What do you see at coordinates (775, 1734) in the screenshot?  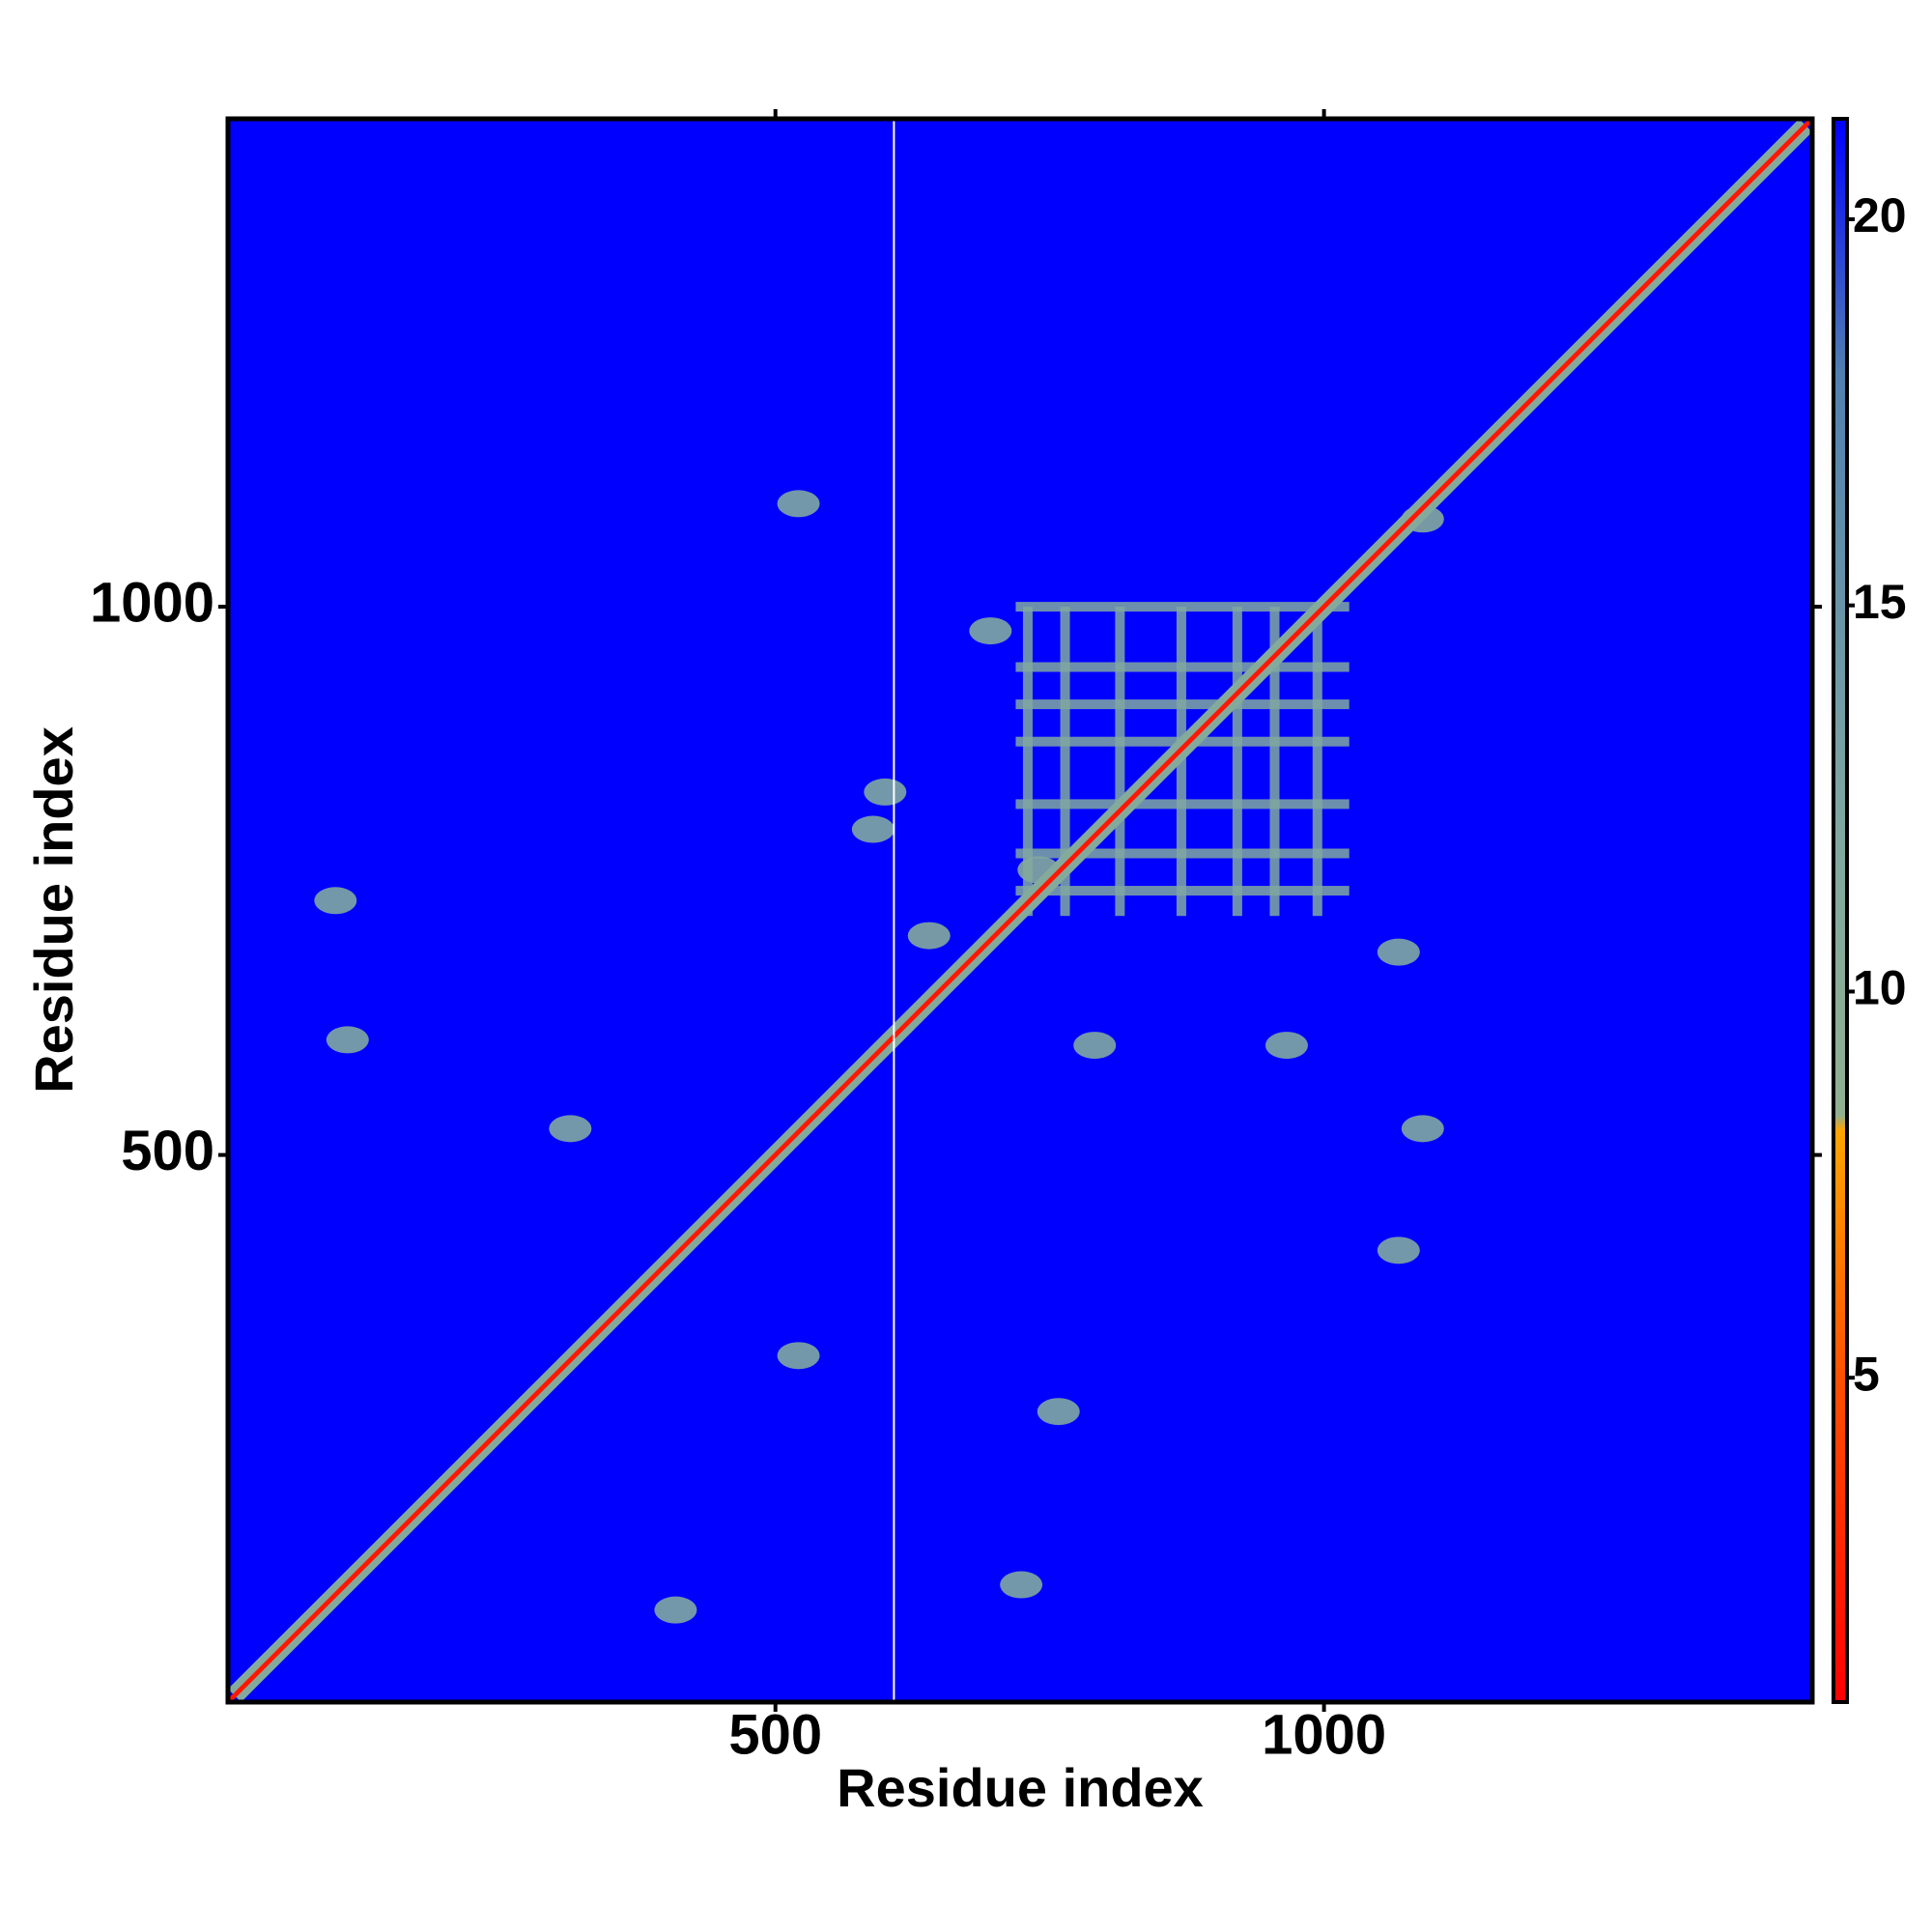 I see `x-tick-label: 500` at bounding box center [775, 1734].